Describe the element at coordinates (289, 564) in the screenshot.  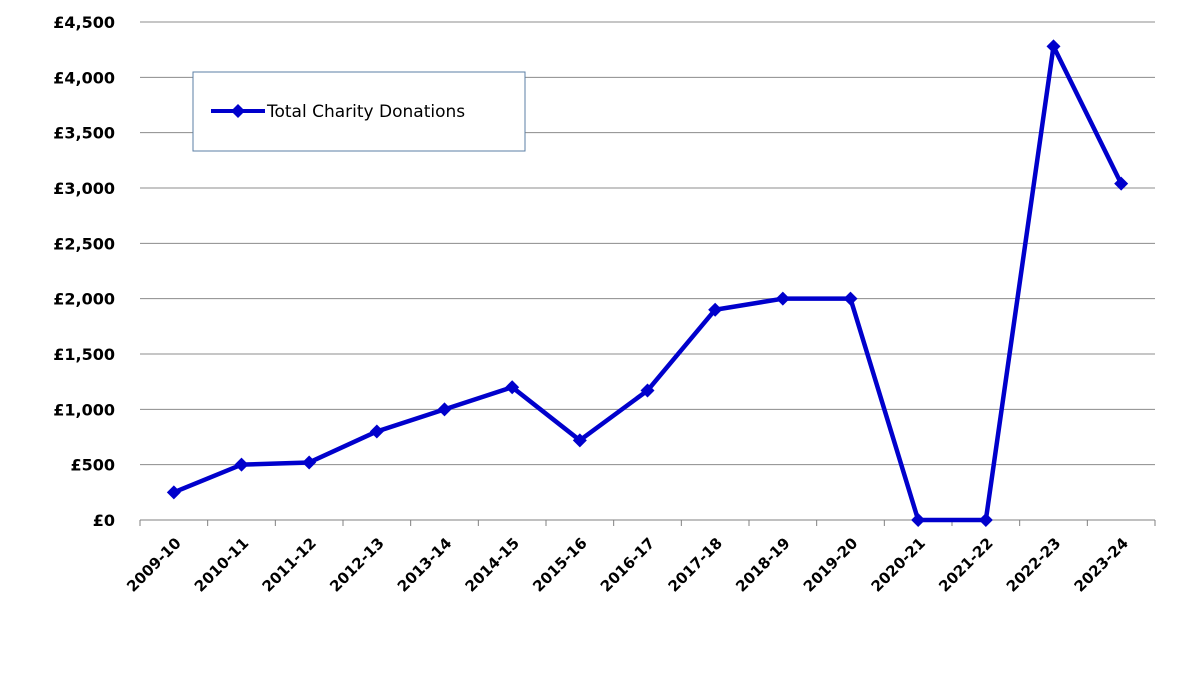
I see `x-tick-label: 2011-12` at that location.